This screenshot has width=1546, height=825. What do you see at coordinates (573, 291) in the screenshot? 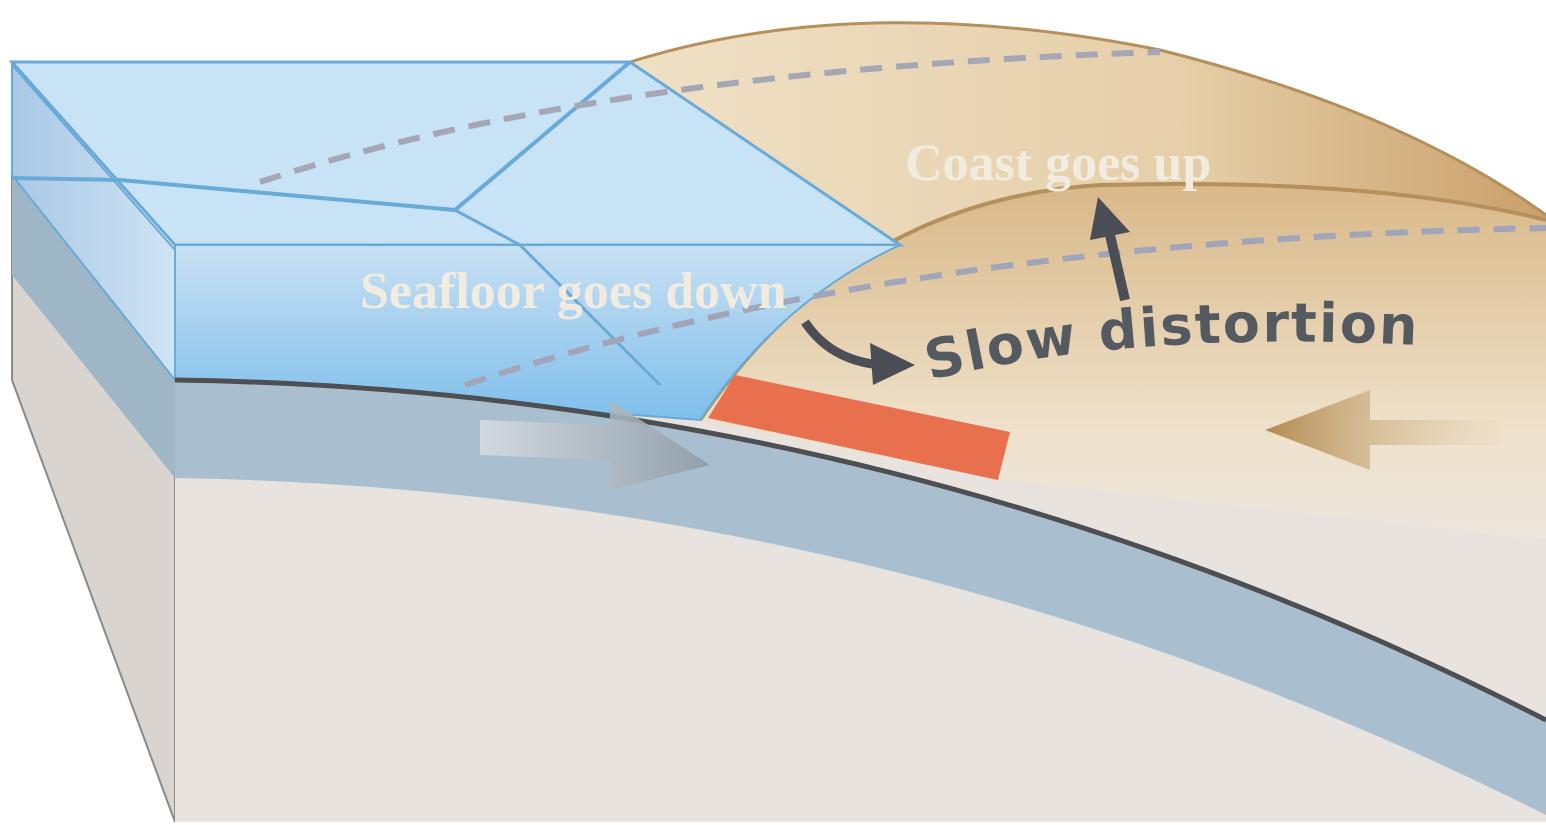
I see `seafloor-label: Seafloor goes down` at bounding box center [573, 291].